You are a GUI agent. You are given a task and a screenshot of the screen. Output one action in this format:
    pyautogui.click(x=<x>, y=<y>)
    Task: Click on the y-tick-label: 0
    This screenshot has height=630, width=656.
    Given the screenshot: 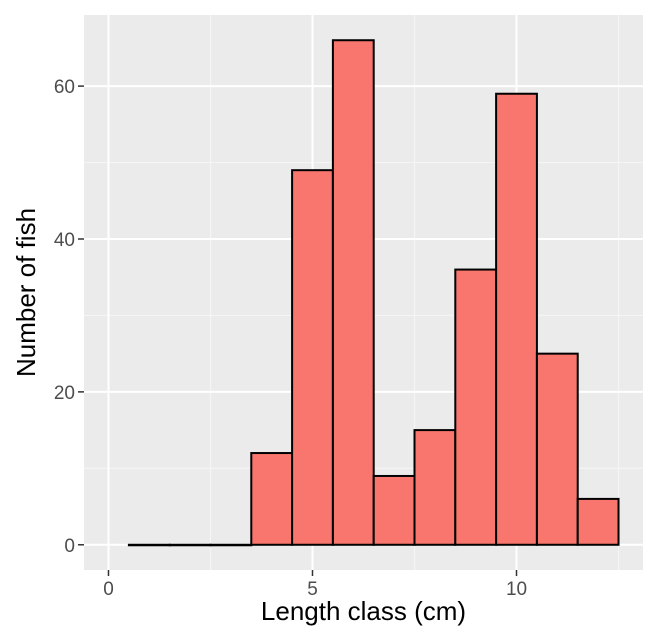 What is the action you would take?
    pyautogui.click(x=69, y=546)
    